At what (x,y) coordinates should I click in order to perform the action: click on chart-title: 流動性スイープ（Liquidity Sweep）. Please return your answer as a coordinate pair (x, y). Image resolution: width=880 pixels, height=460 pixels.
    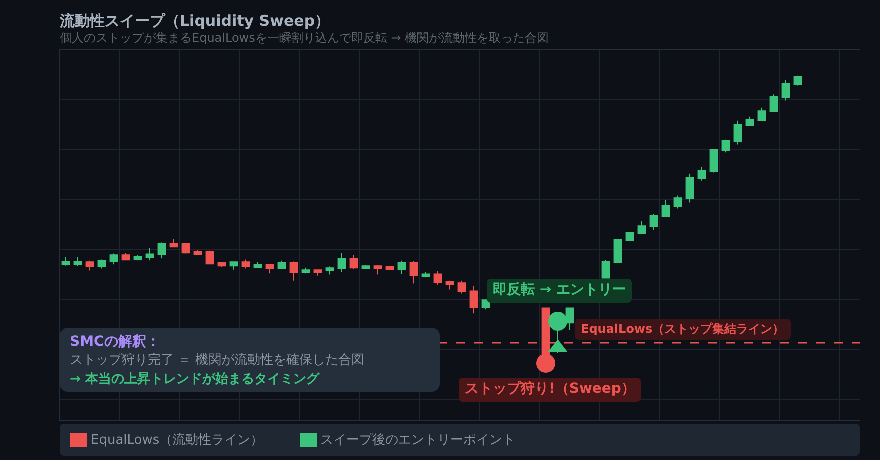
    Looking at the image, I should click on (195, 21).